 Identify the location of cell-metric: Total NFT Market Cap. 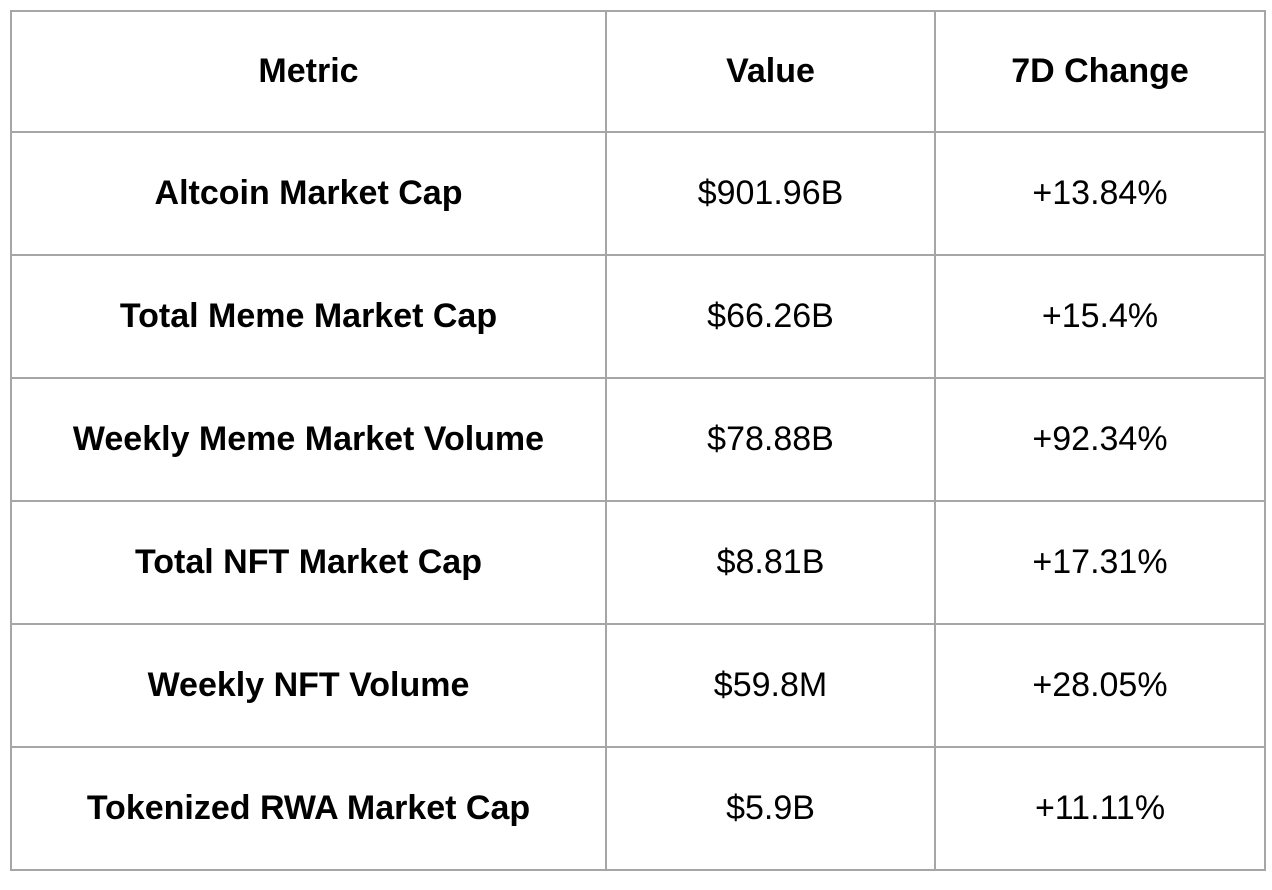
(308, 562).